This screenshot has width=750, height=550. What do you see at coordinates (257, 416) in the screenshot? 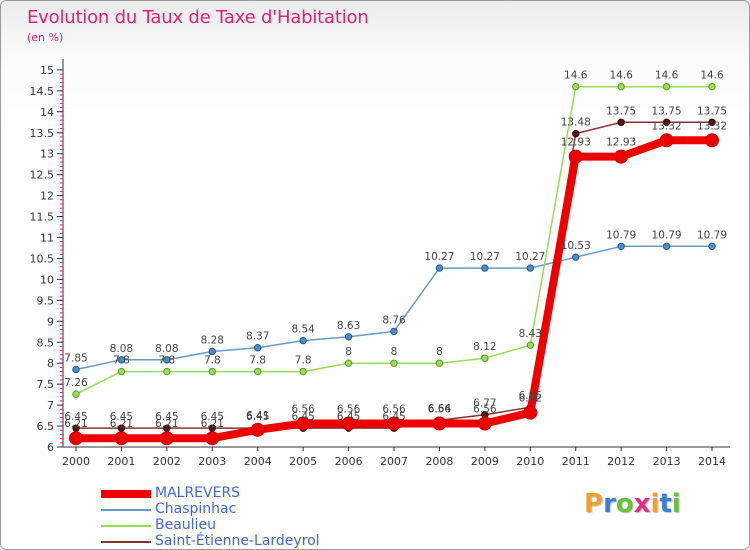
I see `data-label: 6.41` at bounding box center [257, 416].